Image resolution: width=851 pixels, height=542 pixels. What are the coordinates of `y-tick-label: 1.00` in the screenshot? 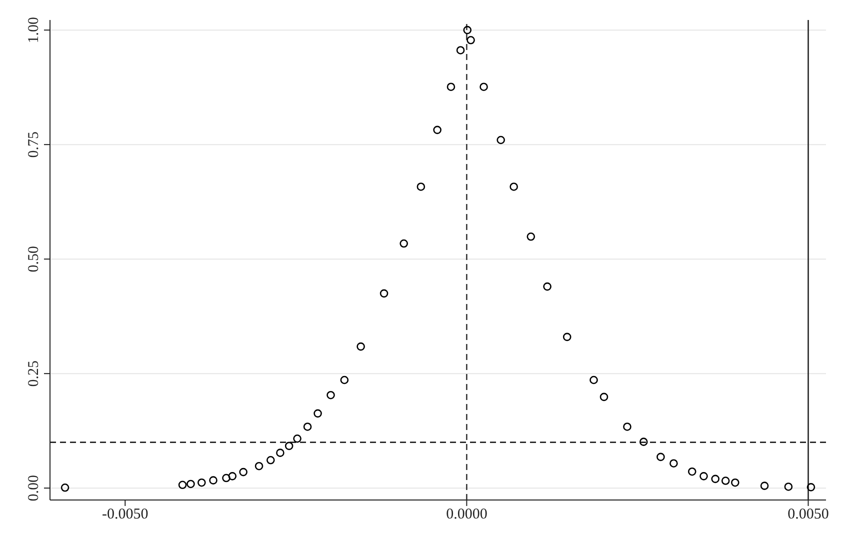 It's located at (34, 30).